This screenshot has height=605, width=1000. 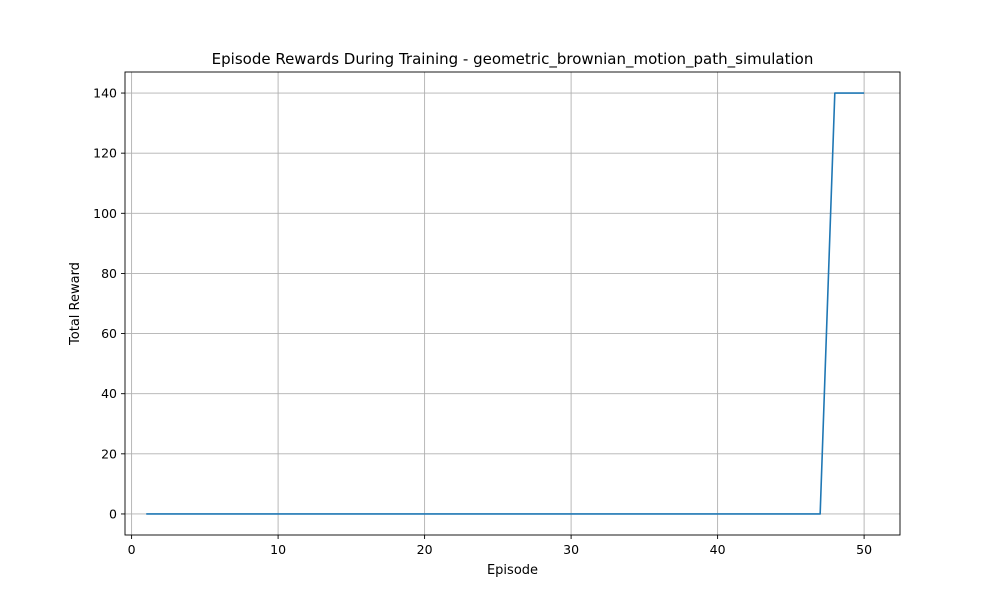 What do you see at coordinates (109, 393) in the screenshot?
I see `y-tick-label: 40` at bounding box center [109, 393].